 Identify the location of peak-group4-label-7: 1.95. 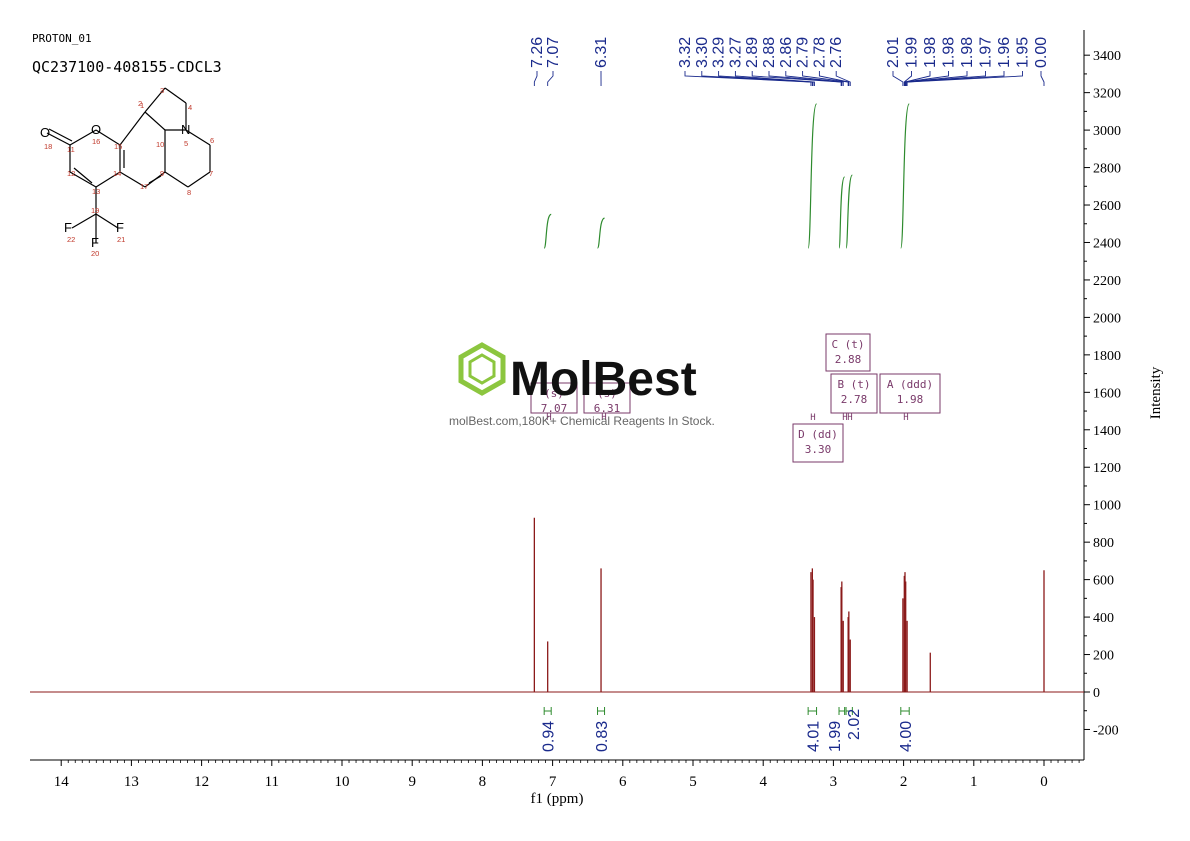
(1023, 52).